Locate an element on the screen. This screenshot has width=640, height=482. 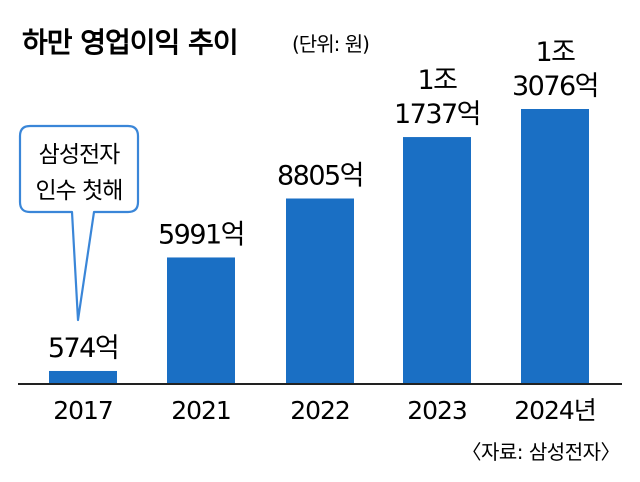
value-label-2023-0: 1조 is located at coordinates (437, 80).